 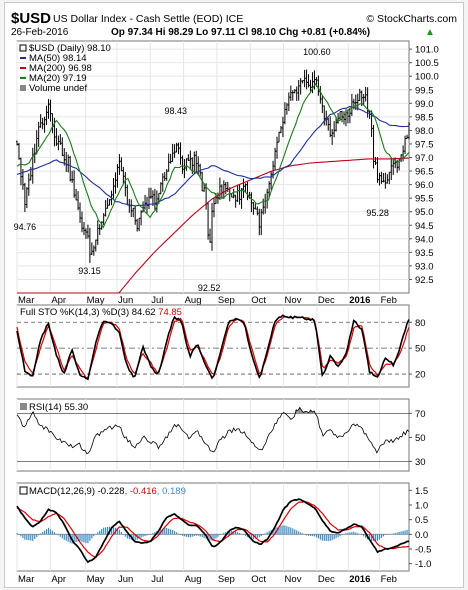 I want to click on stochastic-ytick-label: 20, so click(x=420, y=375).